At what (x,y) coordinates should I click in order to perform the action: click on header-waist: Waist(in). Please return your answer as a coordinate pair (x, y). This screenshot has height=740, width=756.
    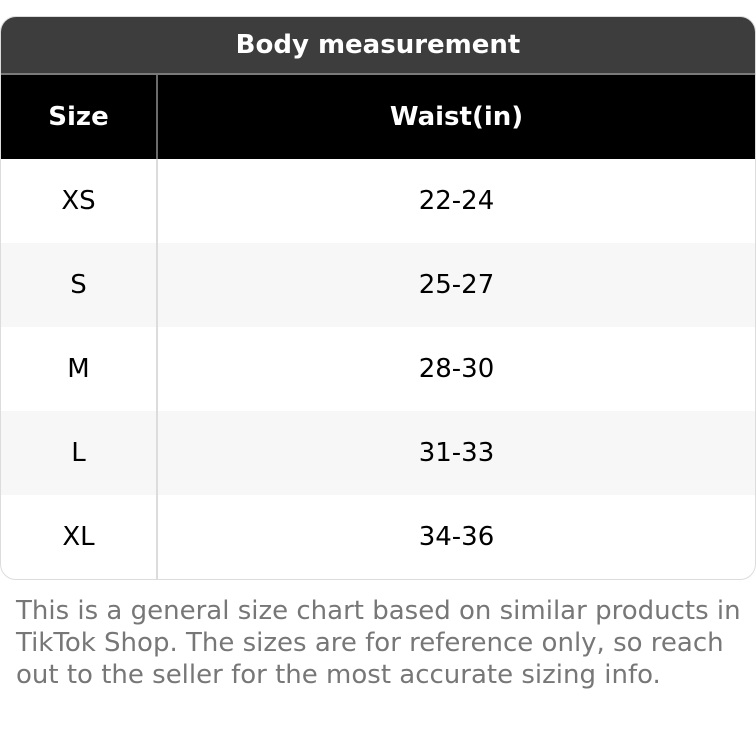
    Looking at the image, I should click on (456, 117).